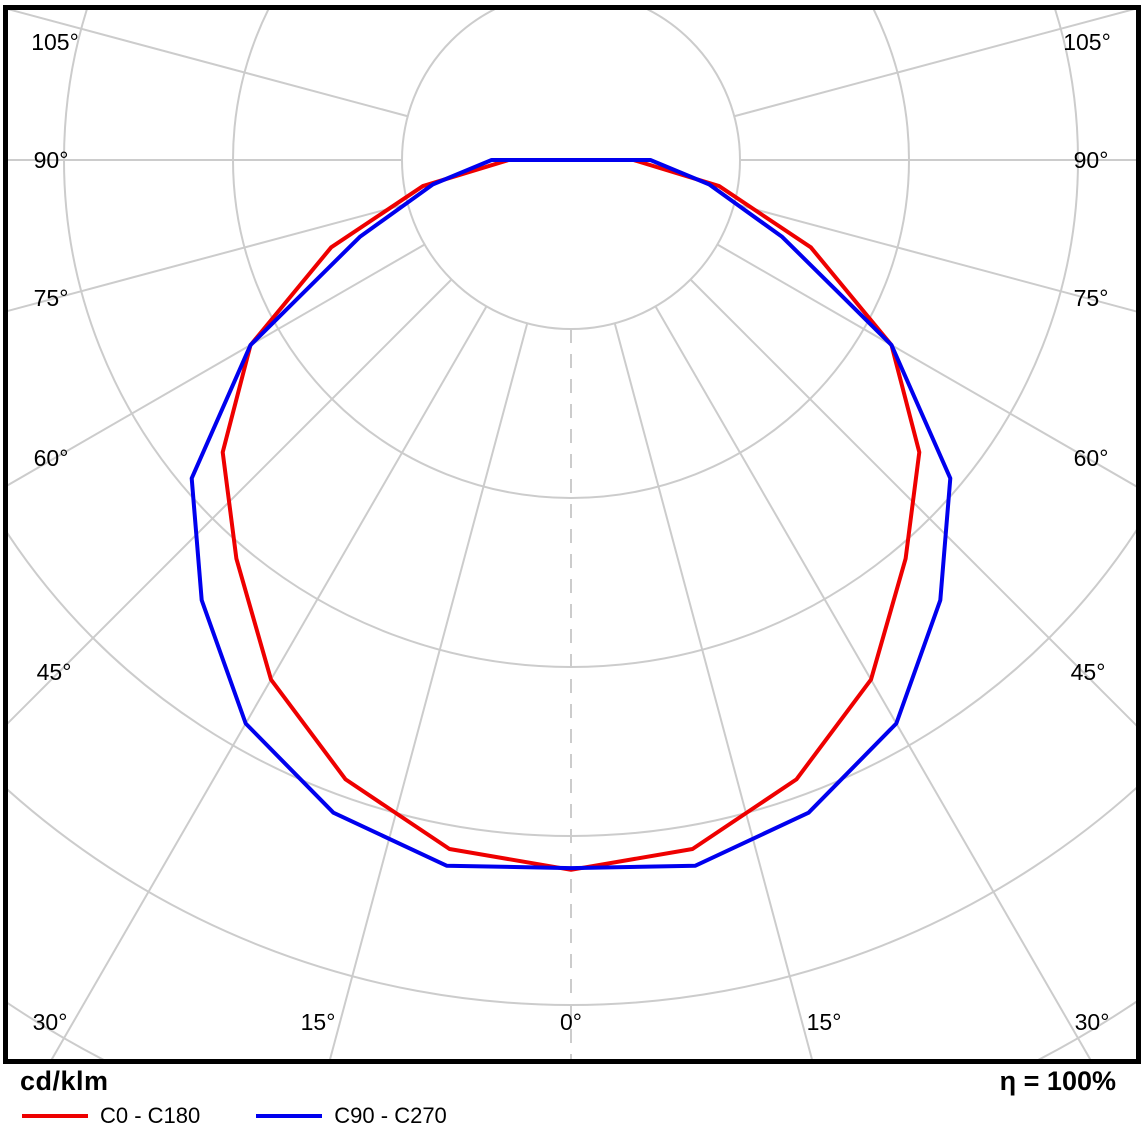 This screenshot has width=1142, height=1132. I want to click on legend-item-c90-c270: C90 - C270, so click(351, 1116).